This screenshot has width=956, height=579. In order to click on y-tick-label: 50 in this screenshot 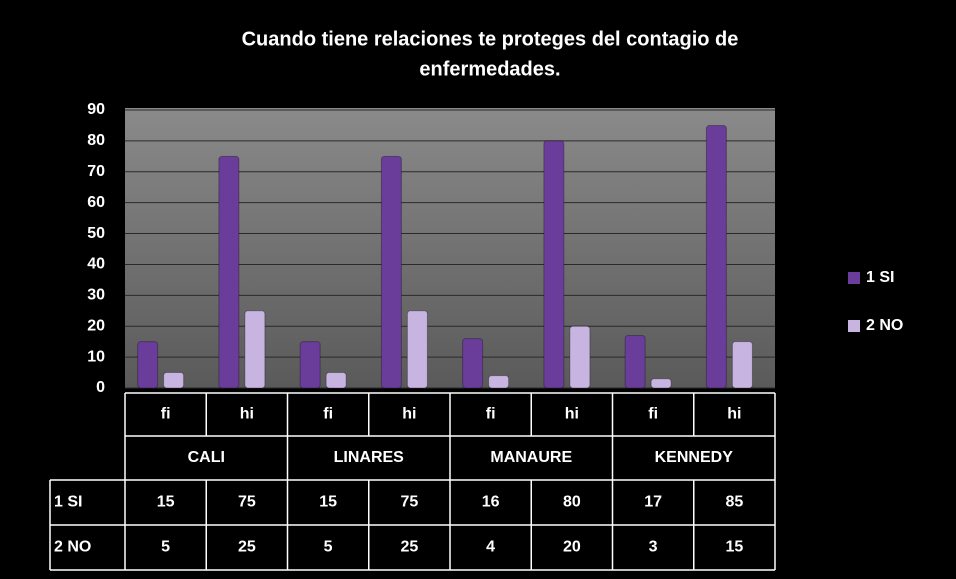, I will do `click(96, 233)`.